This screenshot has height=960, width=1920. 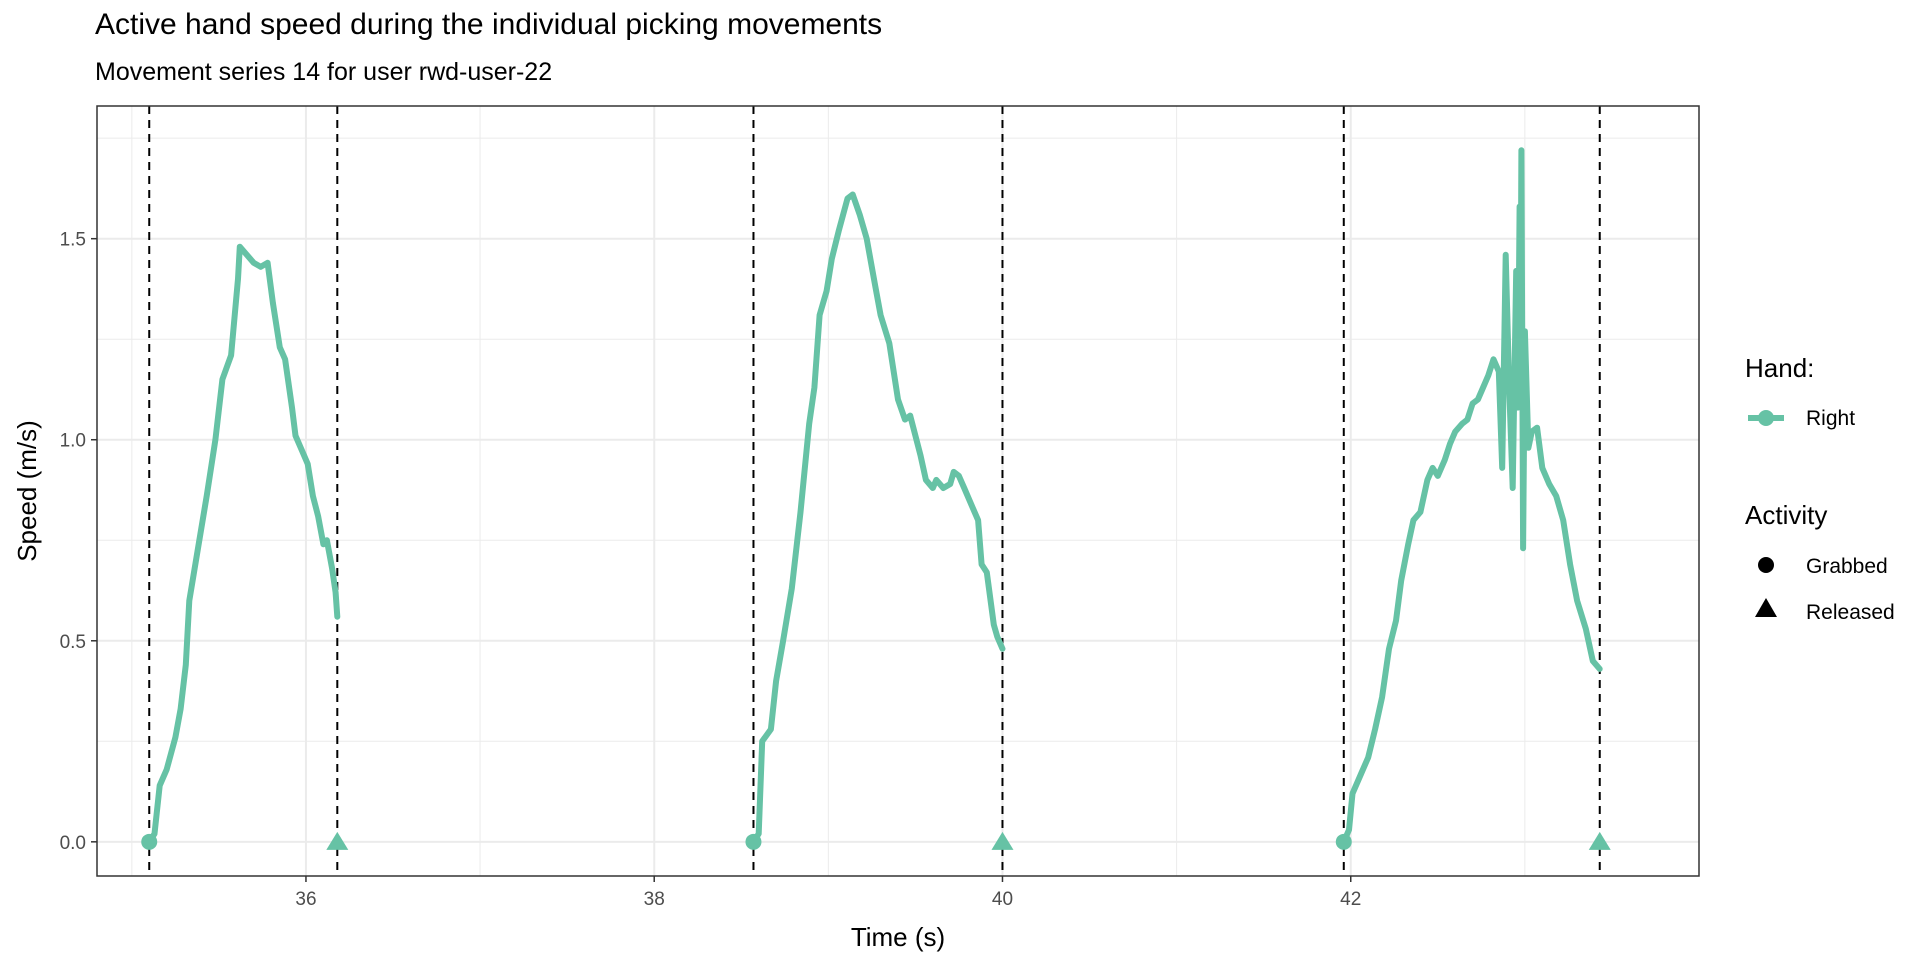 I want to click on event-markers, so click(x=876, y=840).